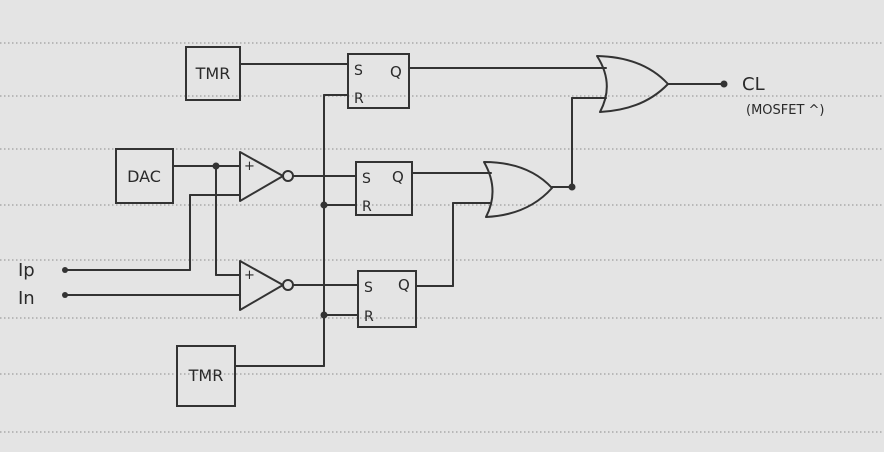  Describe the element at coordinates (358, 71) in the screenshot. I see `ff1-s-pin: S` at that location.